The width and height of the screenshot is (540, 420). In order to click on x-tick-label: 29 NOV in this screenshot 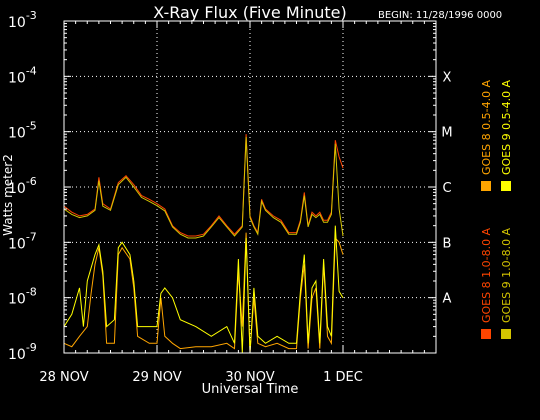, I will do `click(156, 377)`.